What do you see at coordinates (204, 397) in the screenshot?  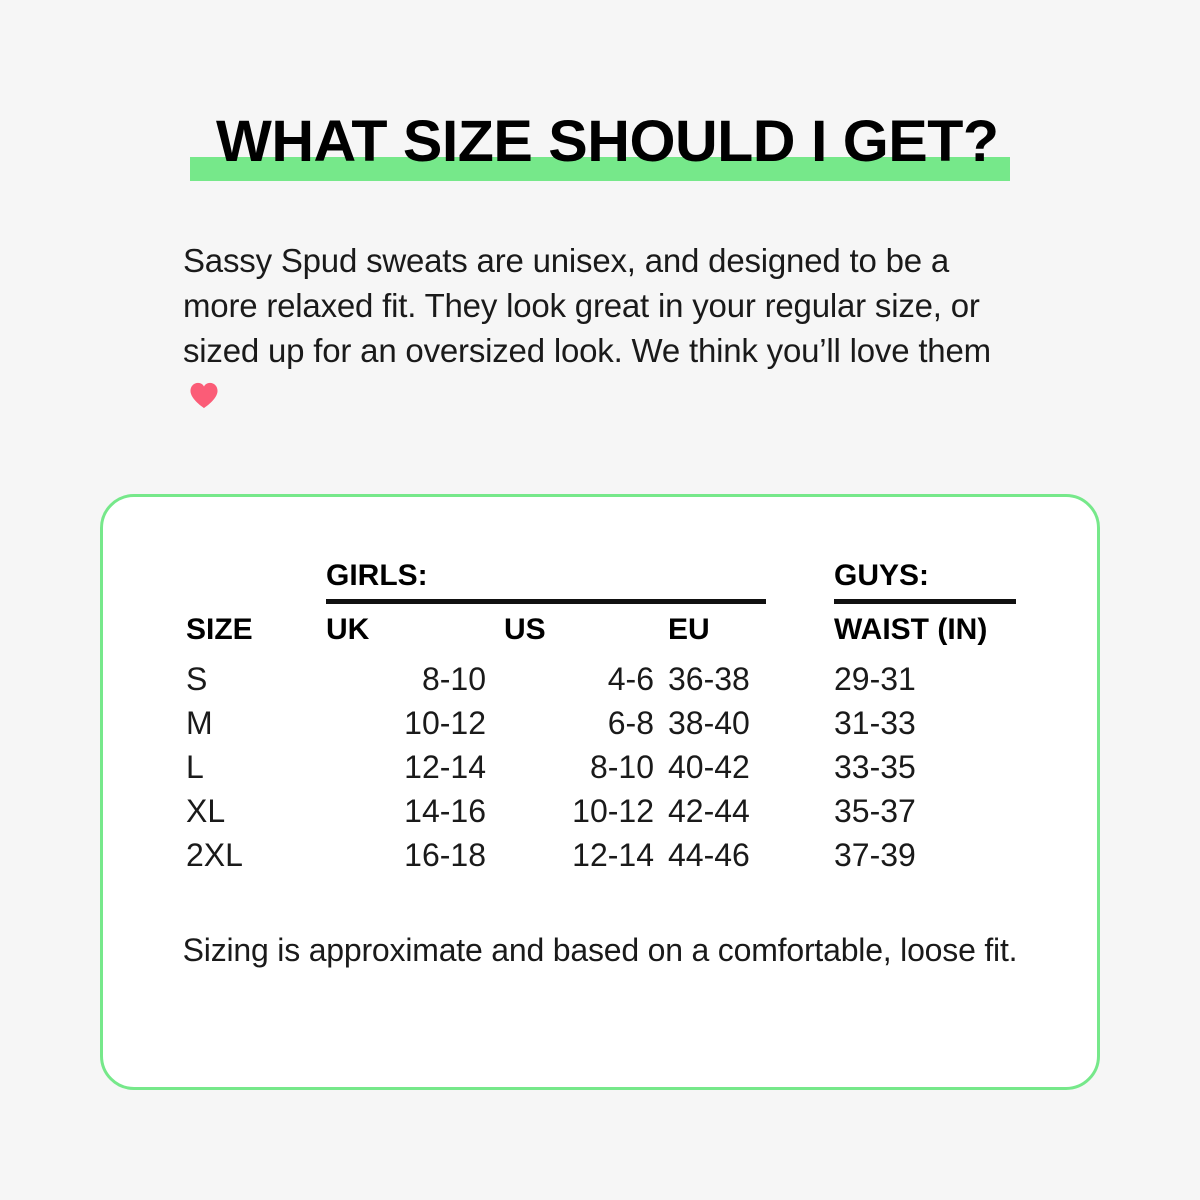 I see `heart-icon` at bounding box center [204, 397].